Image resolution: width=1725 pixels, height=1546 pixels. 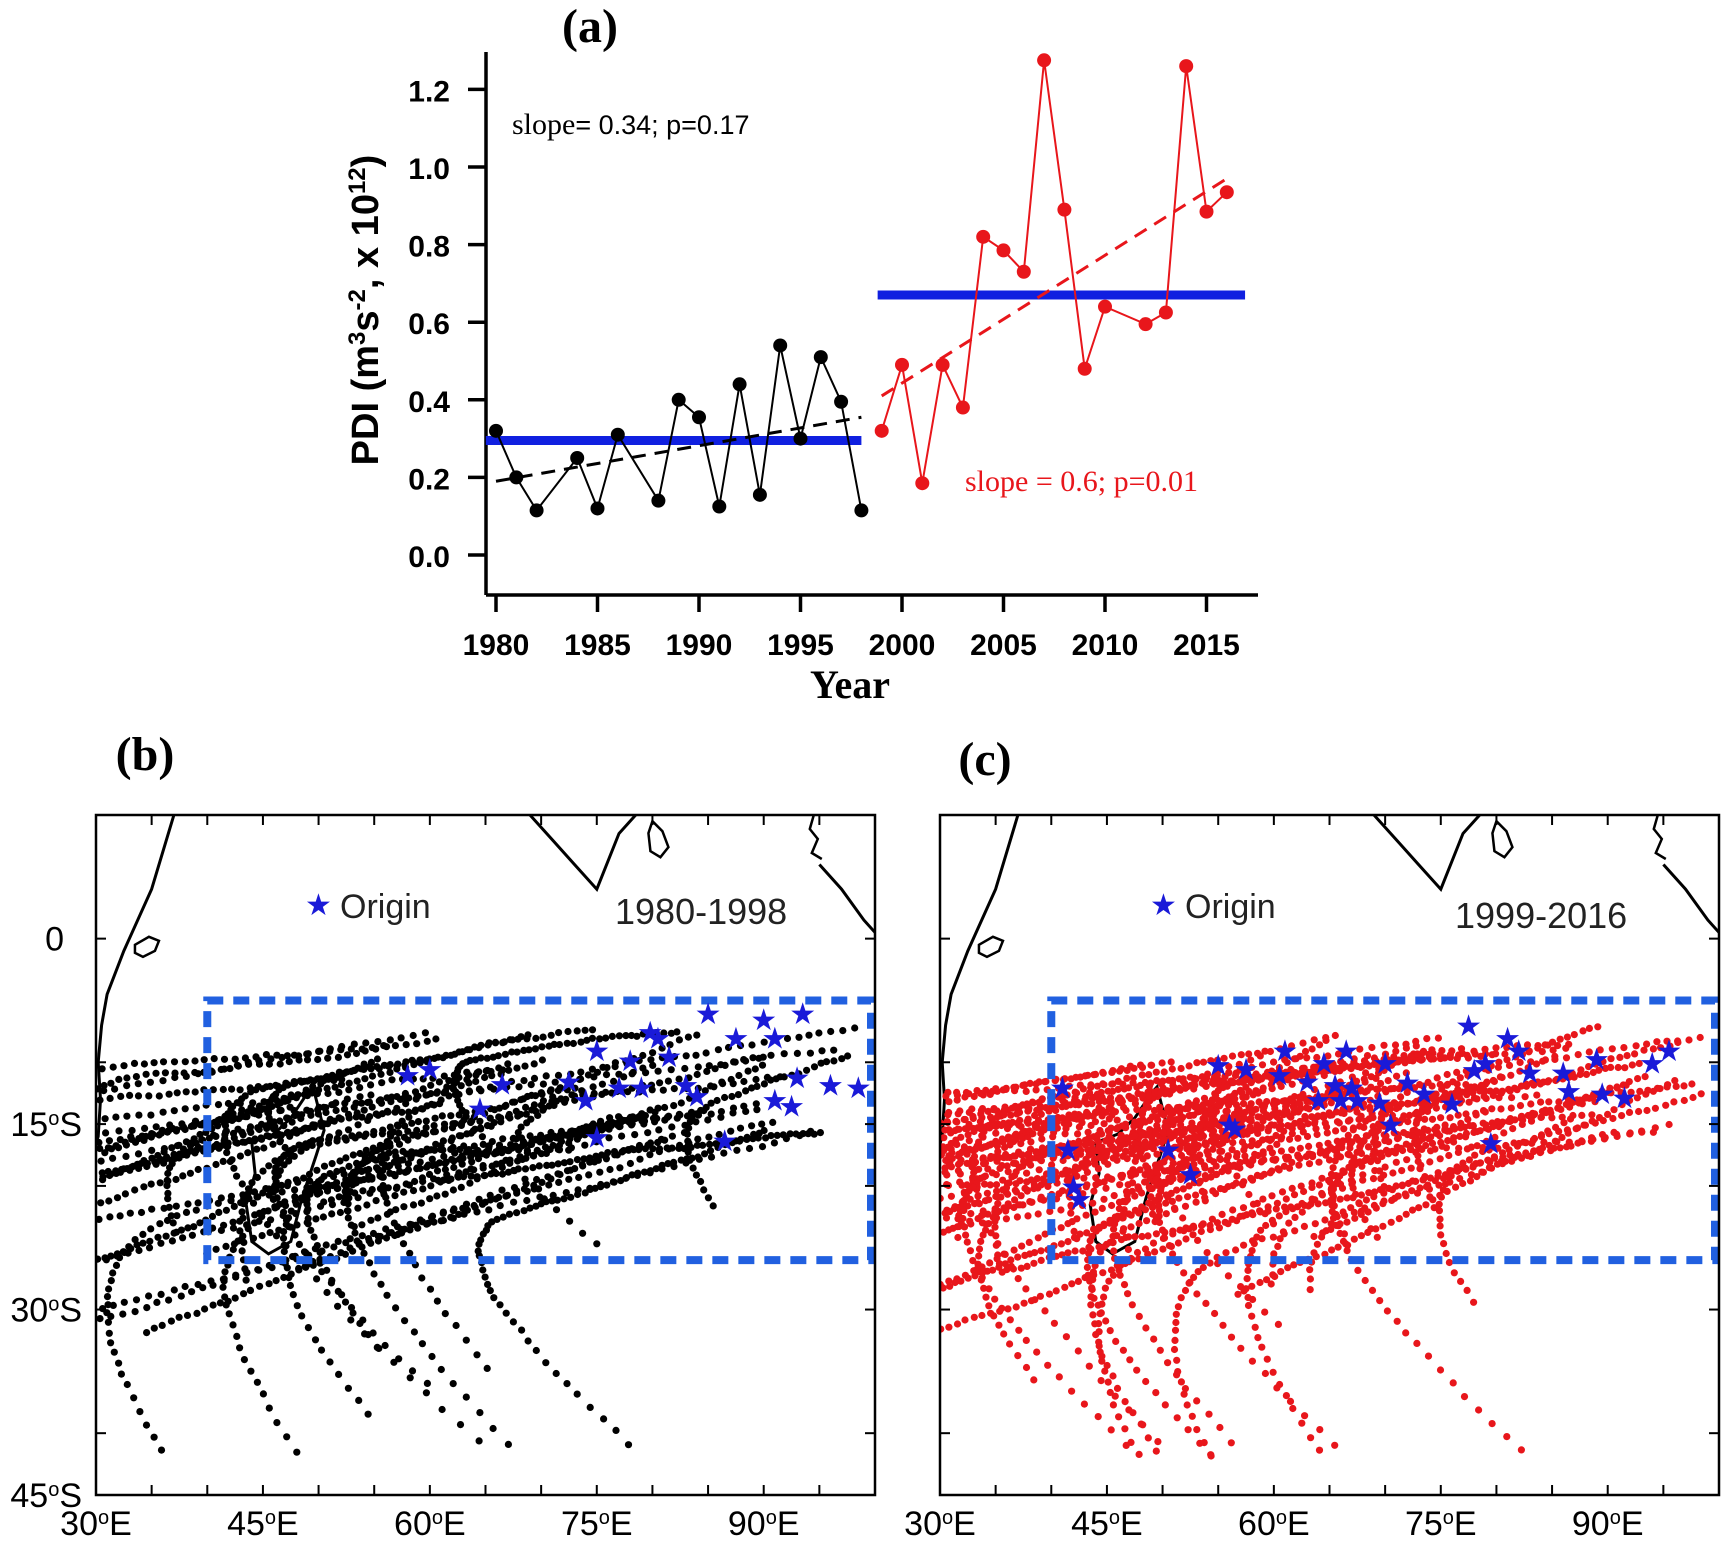 I want to click on lake-outline, so click(x=991, y=947).